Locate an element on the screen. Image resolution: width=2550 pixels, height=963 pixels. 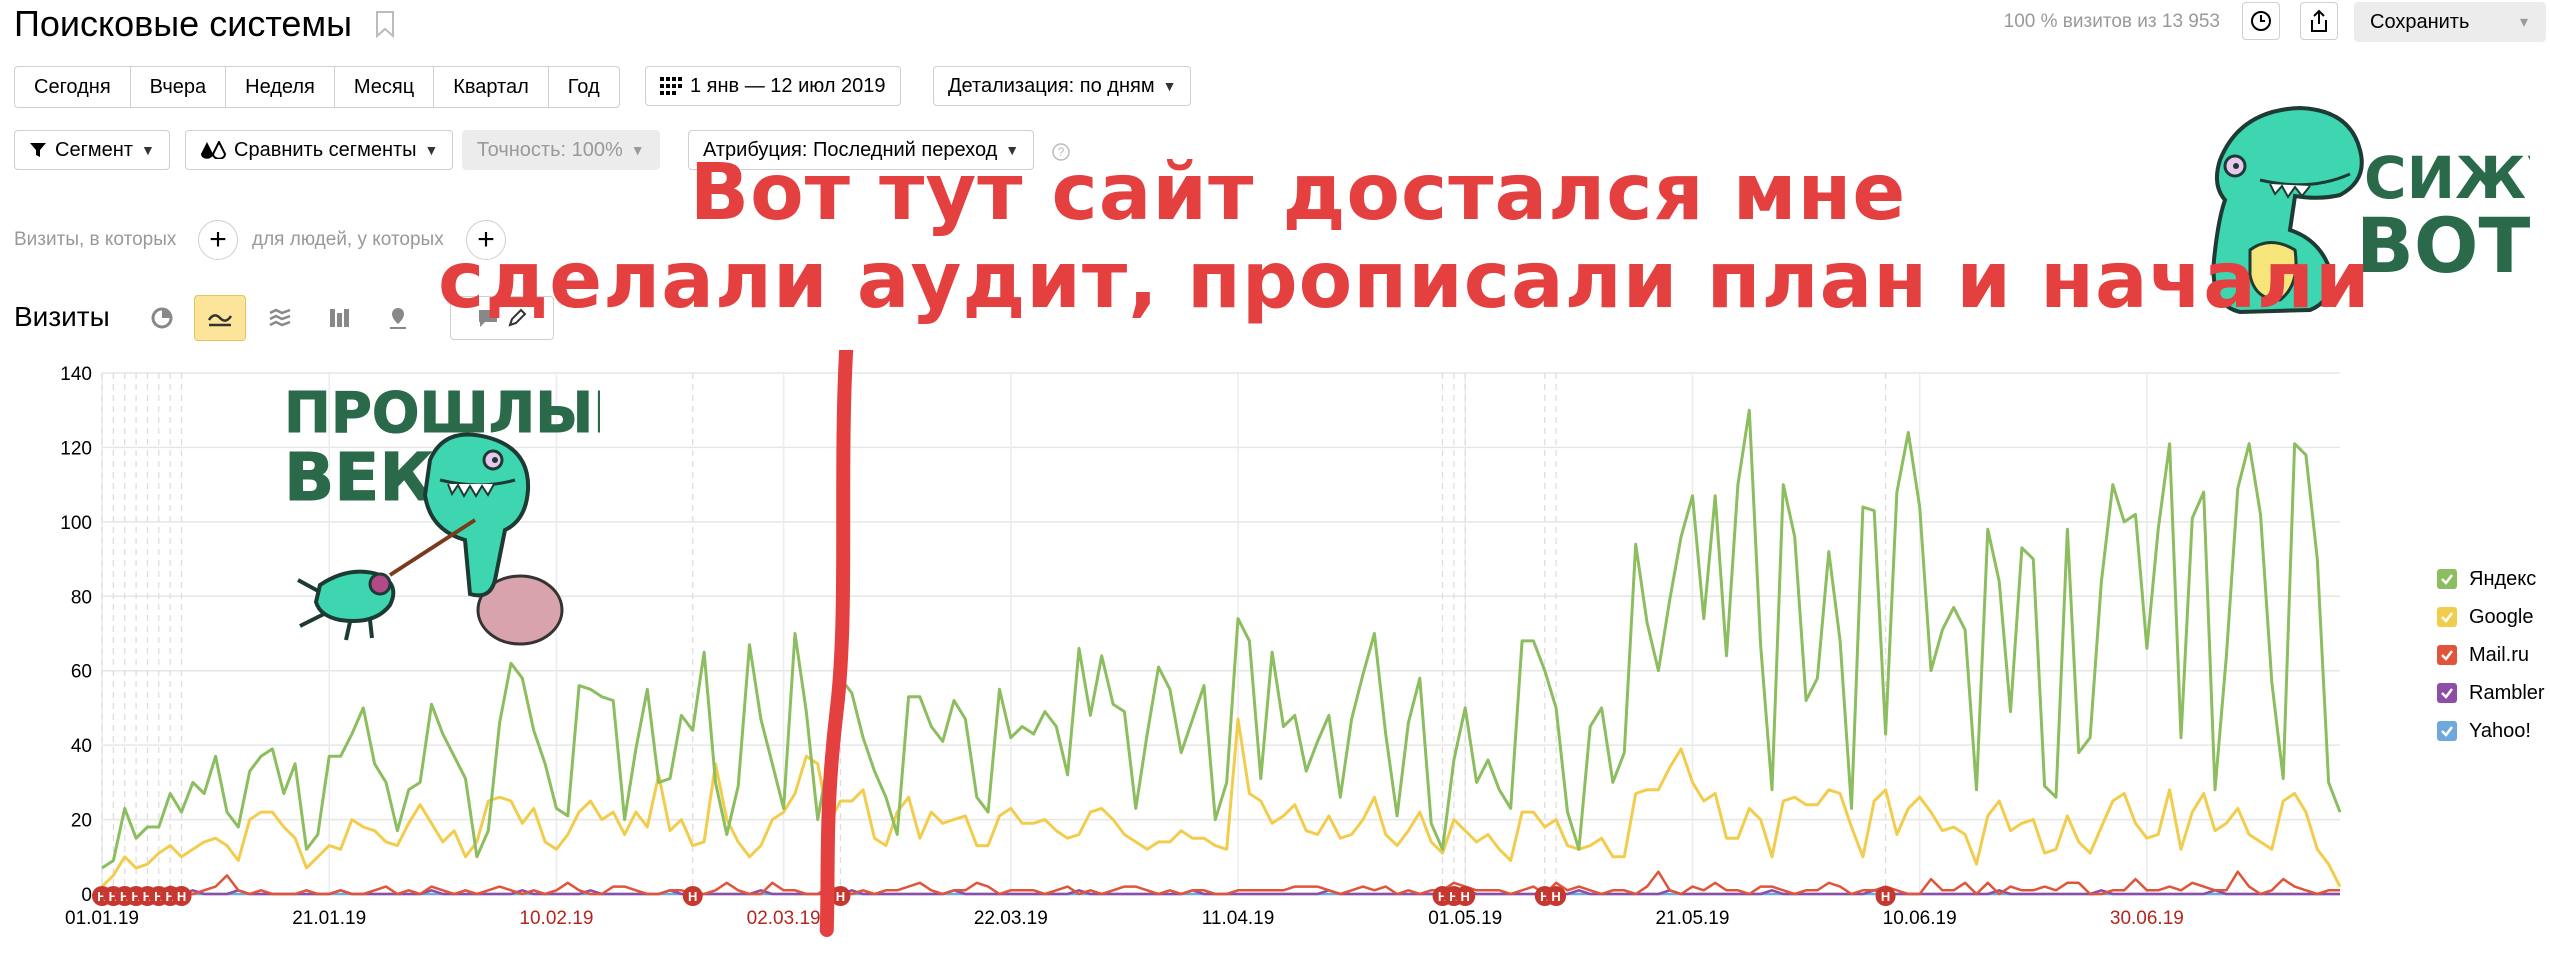
x-tick-label: 10.02.19 is located at coordinates (556, 918).